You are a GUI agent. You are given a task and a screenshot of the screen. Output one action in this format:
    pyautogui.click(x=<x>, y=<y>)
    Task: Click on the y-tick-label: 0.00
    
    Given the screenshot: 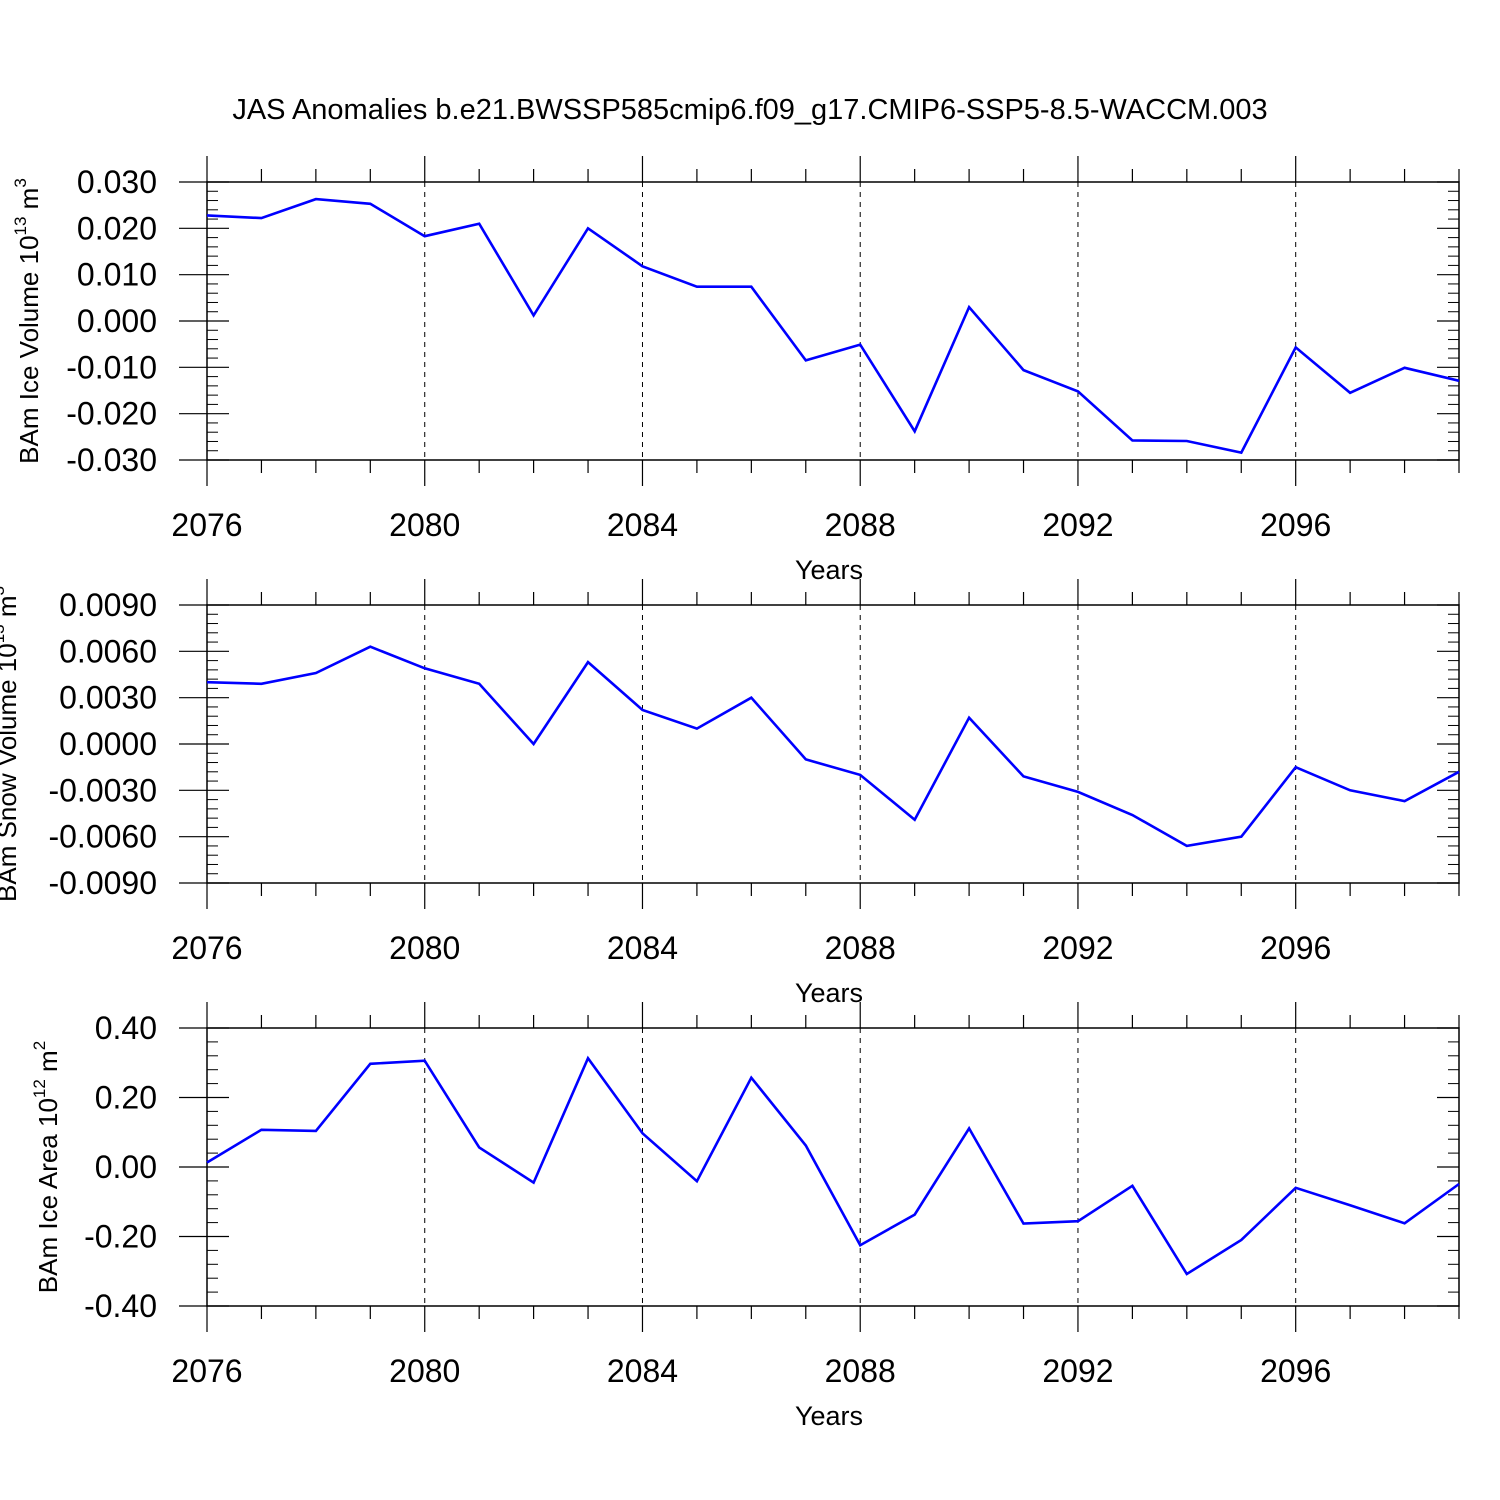 What is the action you would take?
    pyautogui.click(x=126, y=1167)
    